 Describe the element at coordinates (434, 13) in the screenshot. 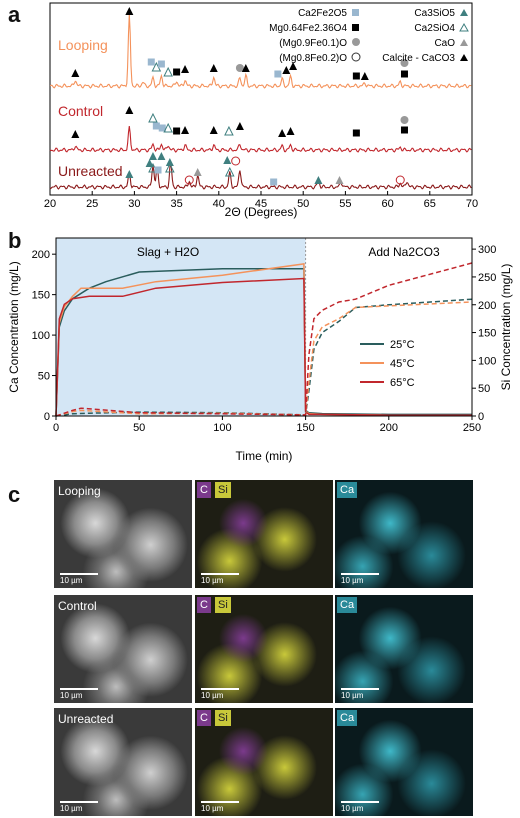

I see `legend-ca3sio5: Ca3SiO5` at that location.